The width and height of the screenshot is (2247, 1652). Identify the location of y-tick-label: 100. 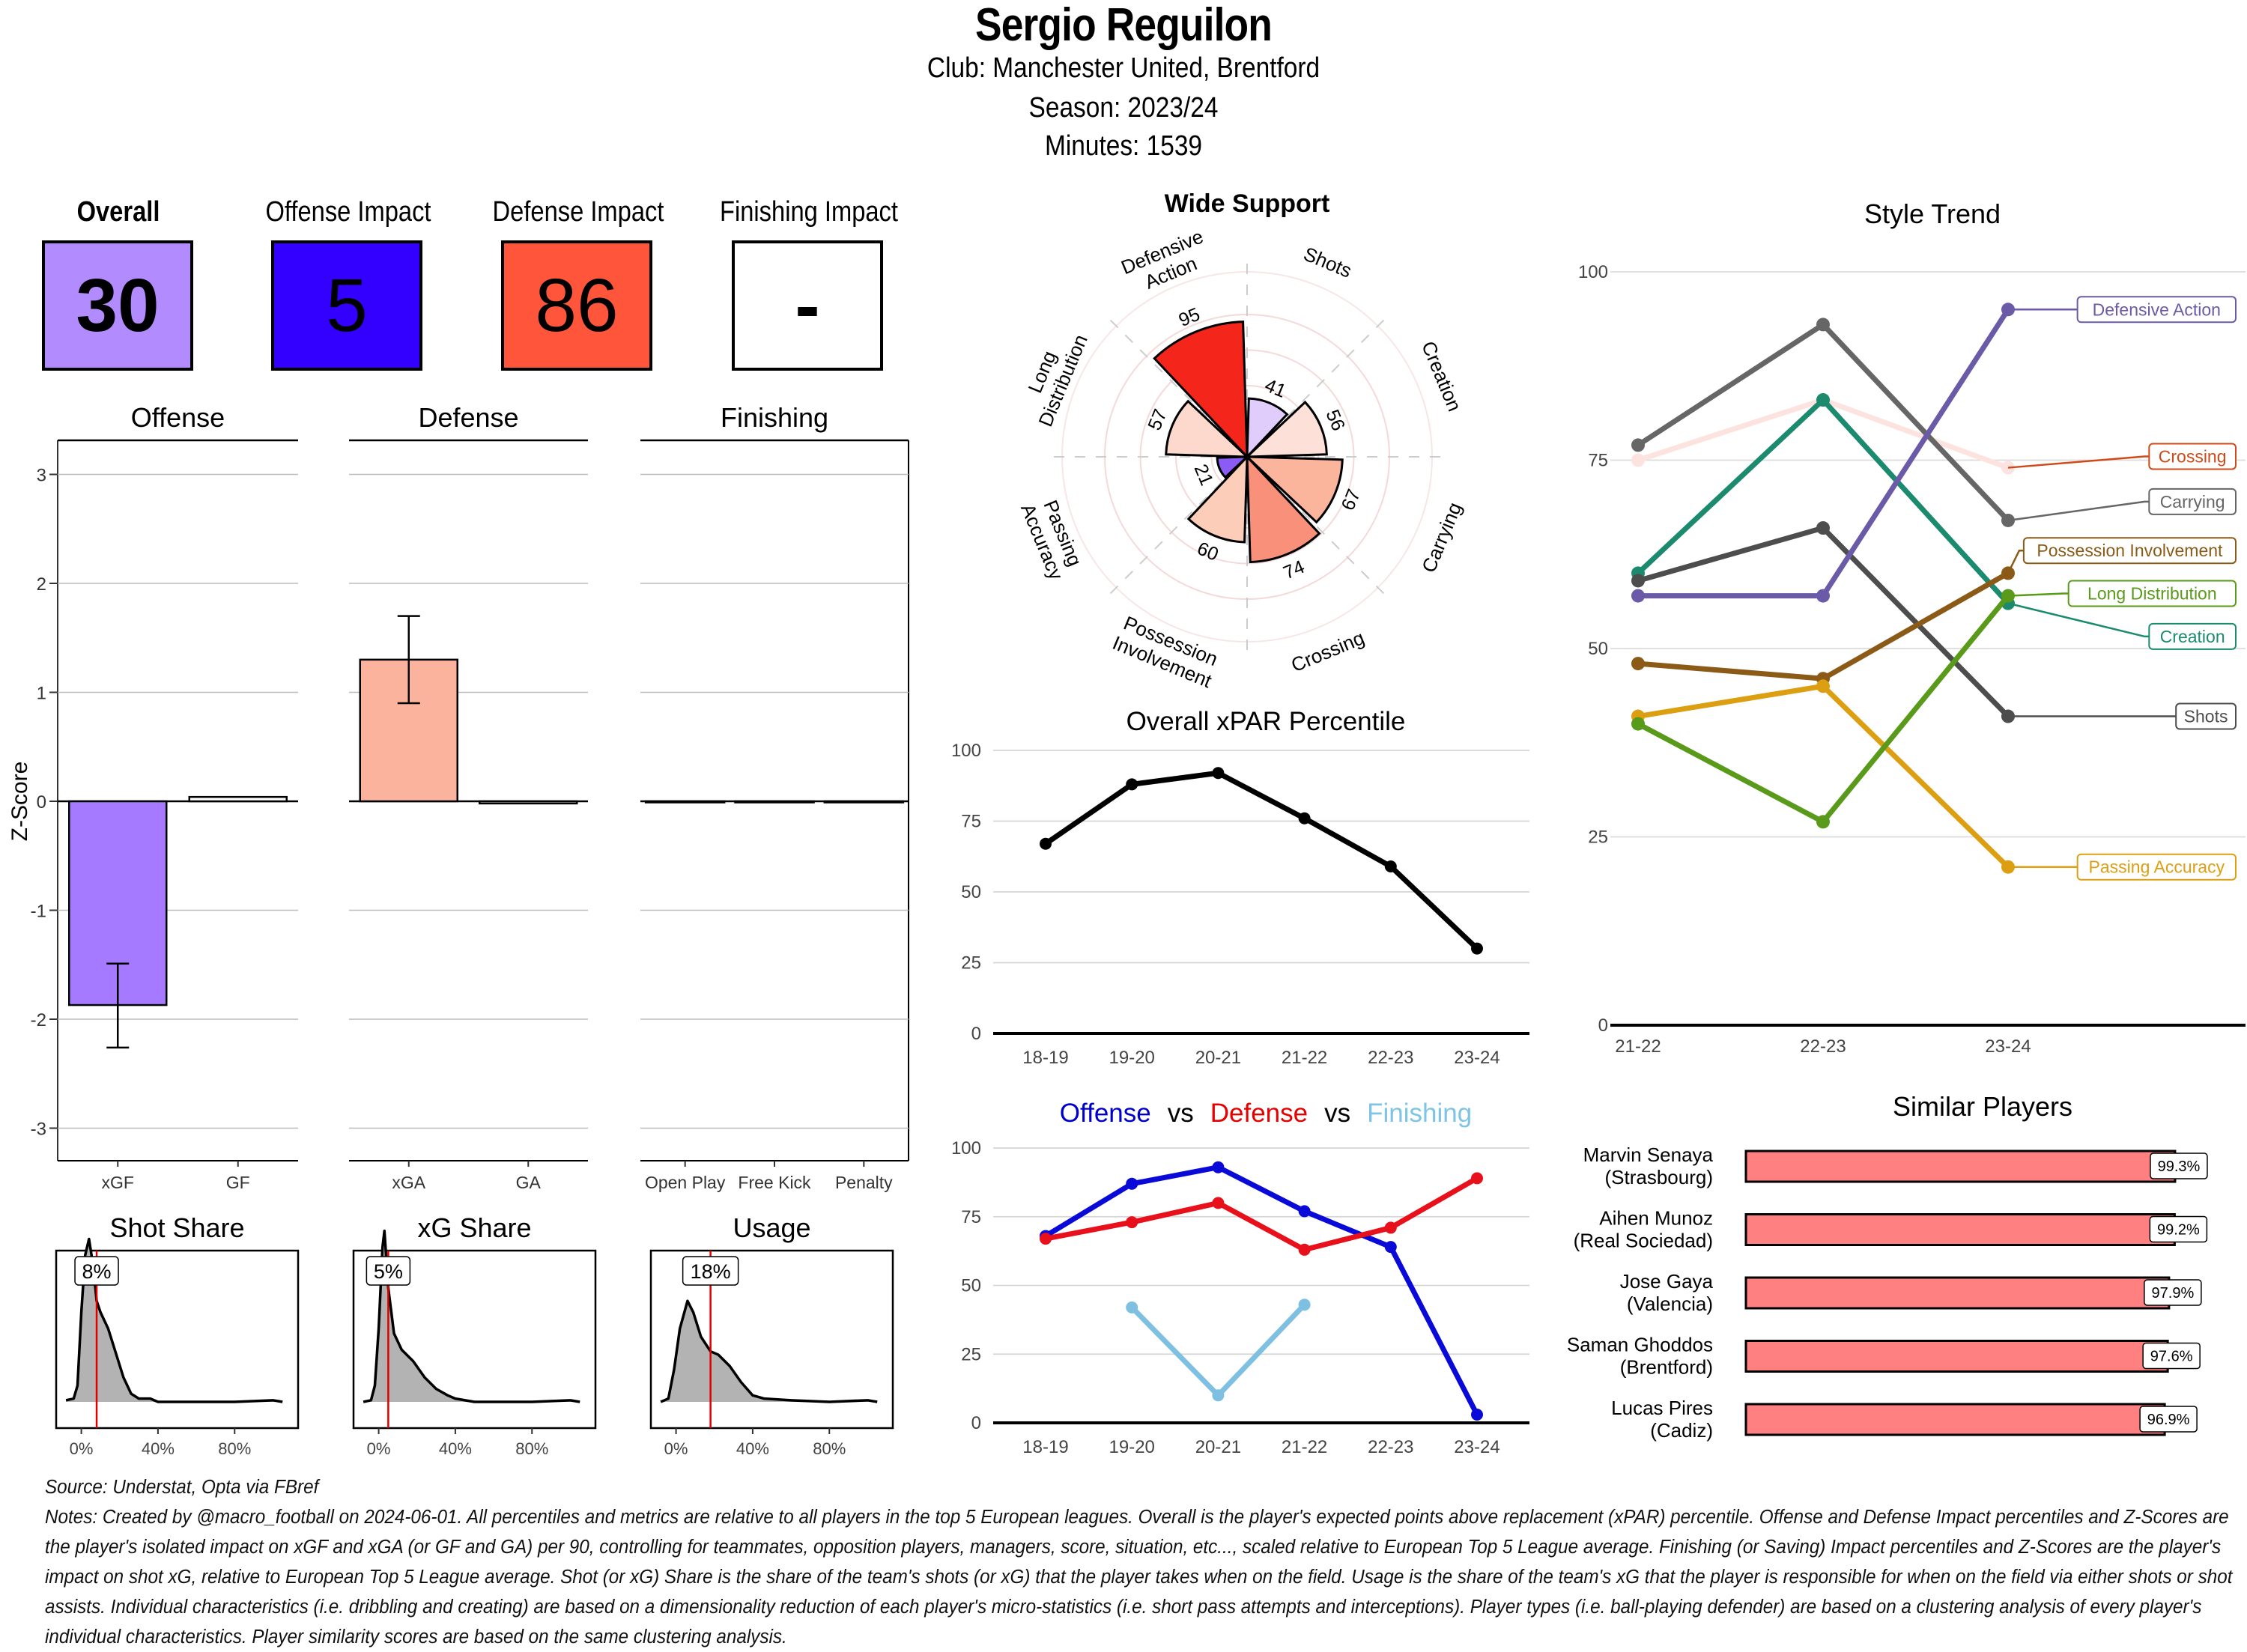
(1593, 272).